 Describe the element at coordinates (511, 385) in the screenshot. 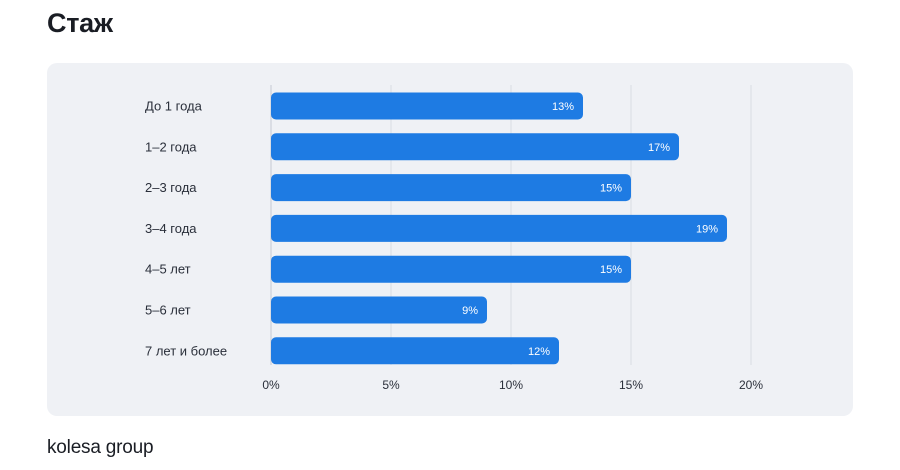

I see `x-tick-label: 10%` at that location.